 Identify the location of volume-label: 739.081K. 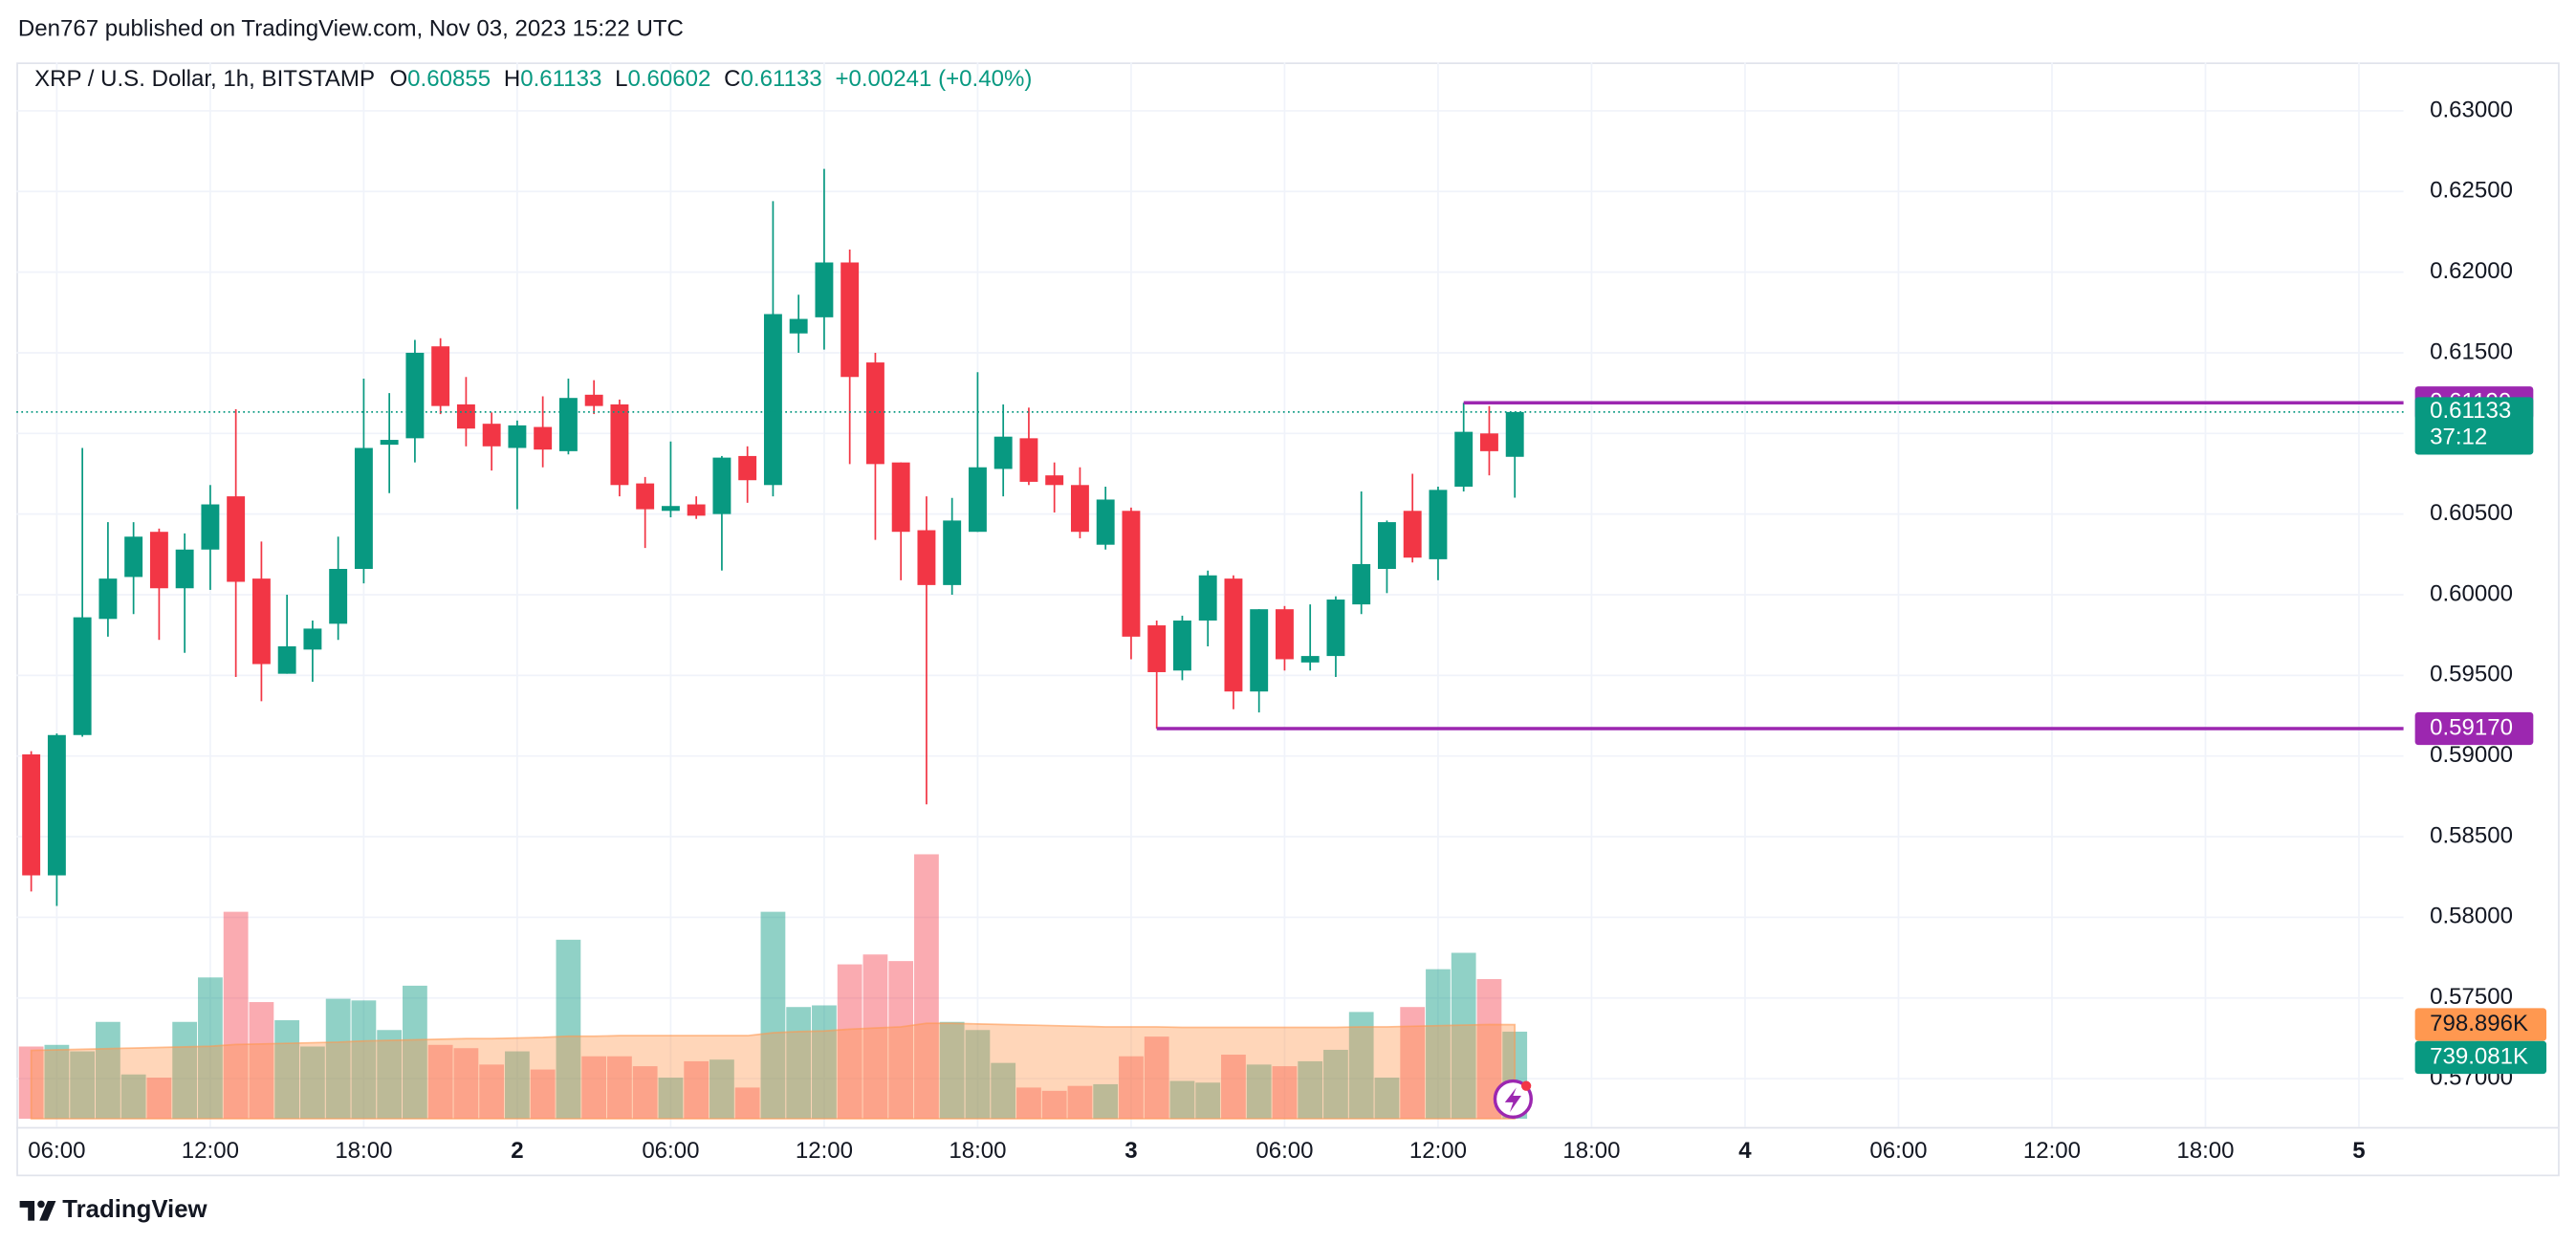
(2479, 1056).